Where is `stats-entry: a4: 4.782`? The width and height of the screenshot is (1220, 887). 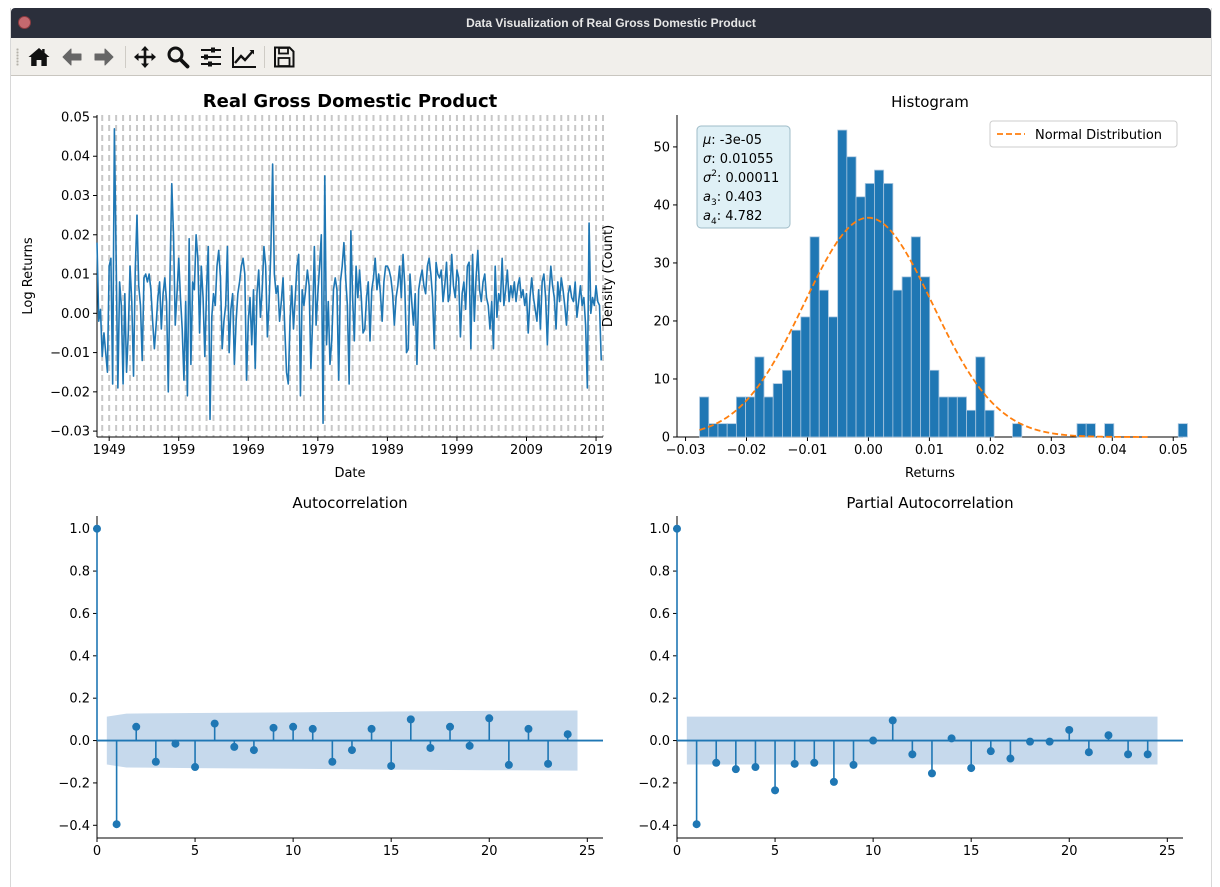 stats-entry: a4: 4.782 is located at coordinates (732, 218).